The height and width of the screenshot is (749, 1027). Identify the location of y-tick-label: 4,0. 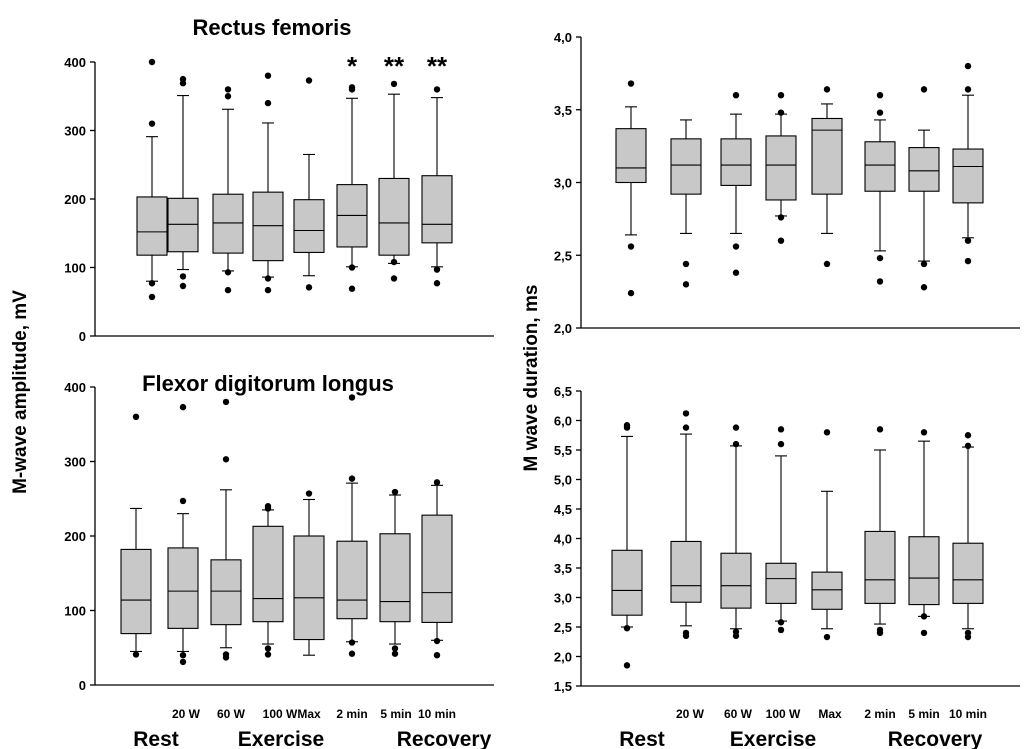
(563, 37).